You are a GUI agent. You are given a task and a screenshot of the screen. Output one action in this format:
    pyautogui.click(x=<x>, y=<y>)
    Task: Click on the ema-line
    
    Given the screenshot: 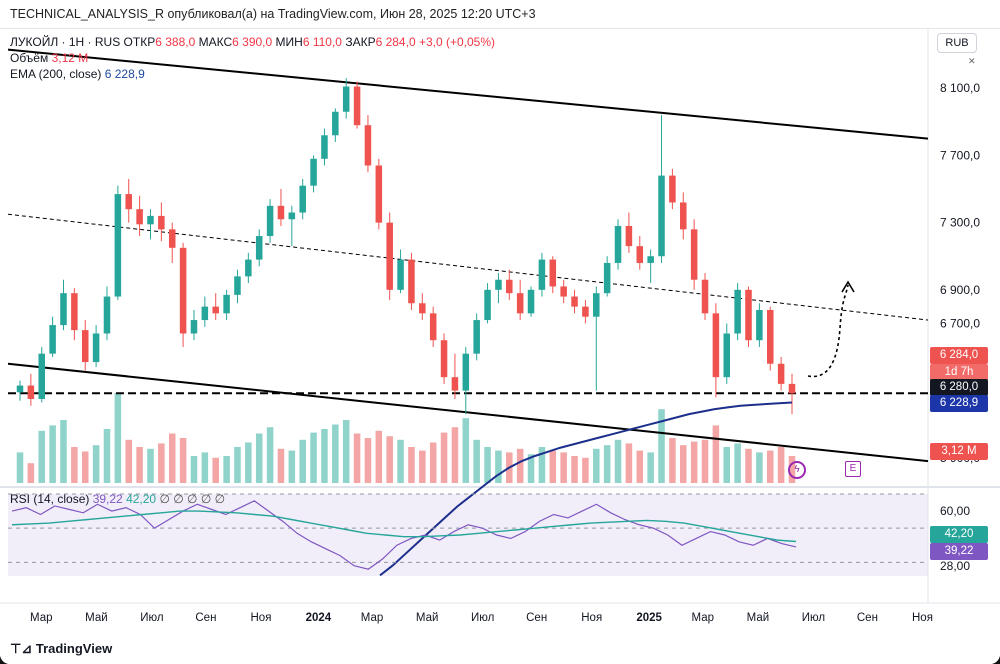 What is the action you would take?
    pyautogui.click(x=586, y=489)
    